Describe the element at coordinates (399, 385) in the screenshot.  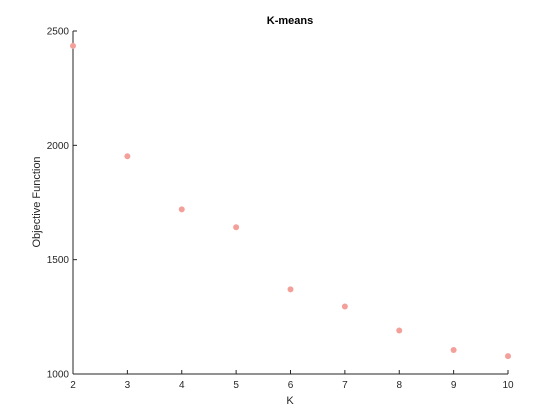
I see `x-tick-label: 8` at that location.